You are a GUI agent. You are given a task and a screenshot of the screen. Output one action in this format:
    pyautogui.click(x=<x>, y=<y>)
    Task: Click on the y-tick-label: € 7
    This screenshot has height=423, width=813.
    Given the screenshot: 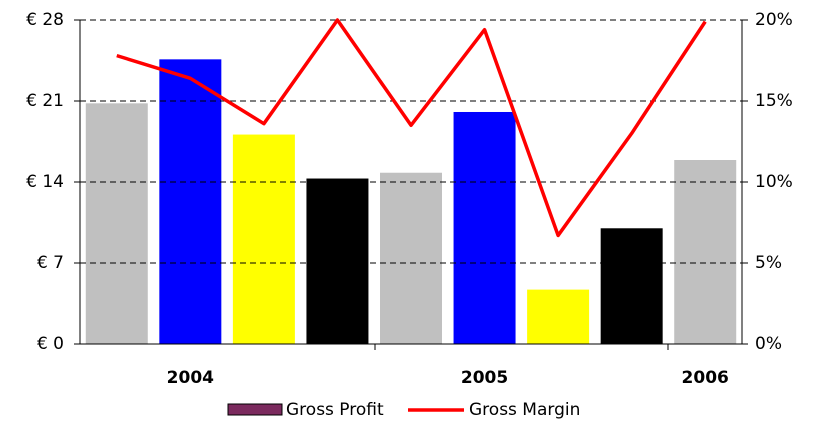 What is the action you would take?
    pyautogui.click(x=50, y=263)
    